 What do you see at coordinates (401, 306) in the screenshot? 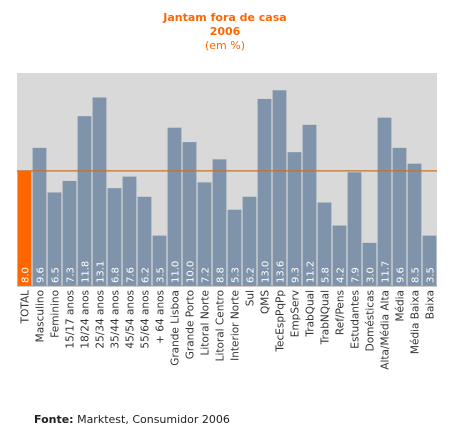
I see `category-label-25: Média` at bounding box center [401, 306].